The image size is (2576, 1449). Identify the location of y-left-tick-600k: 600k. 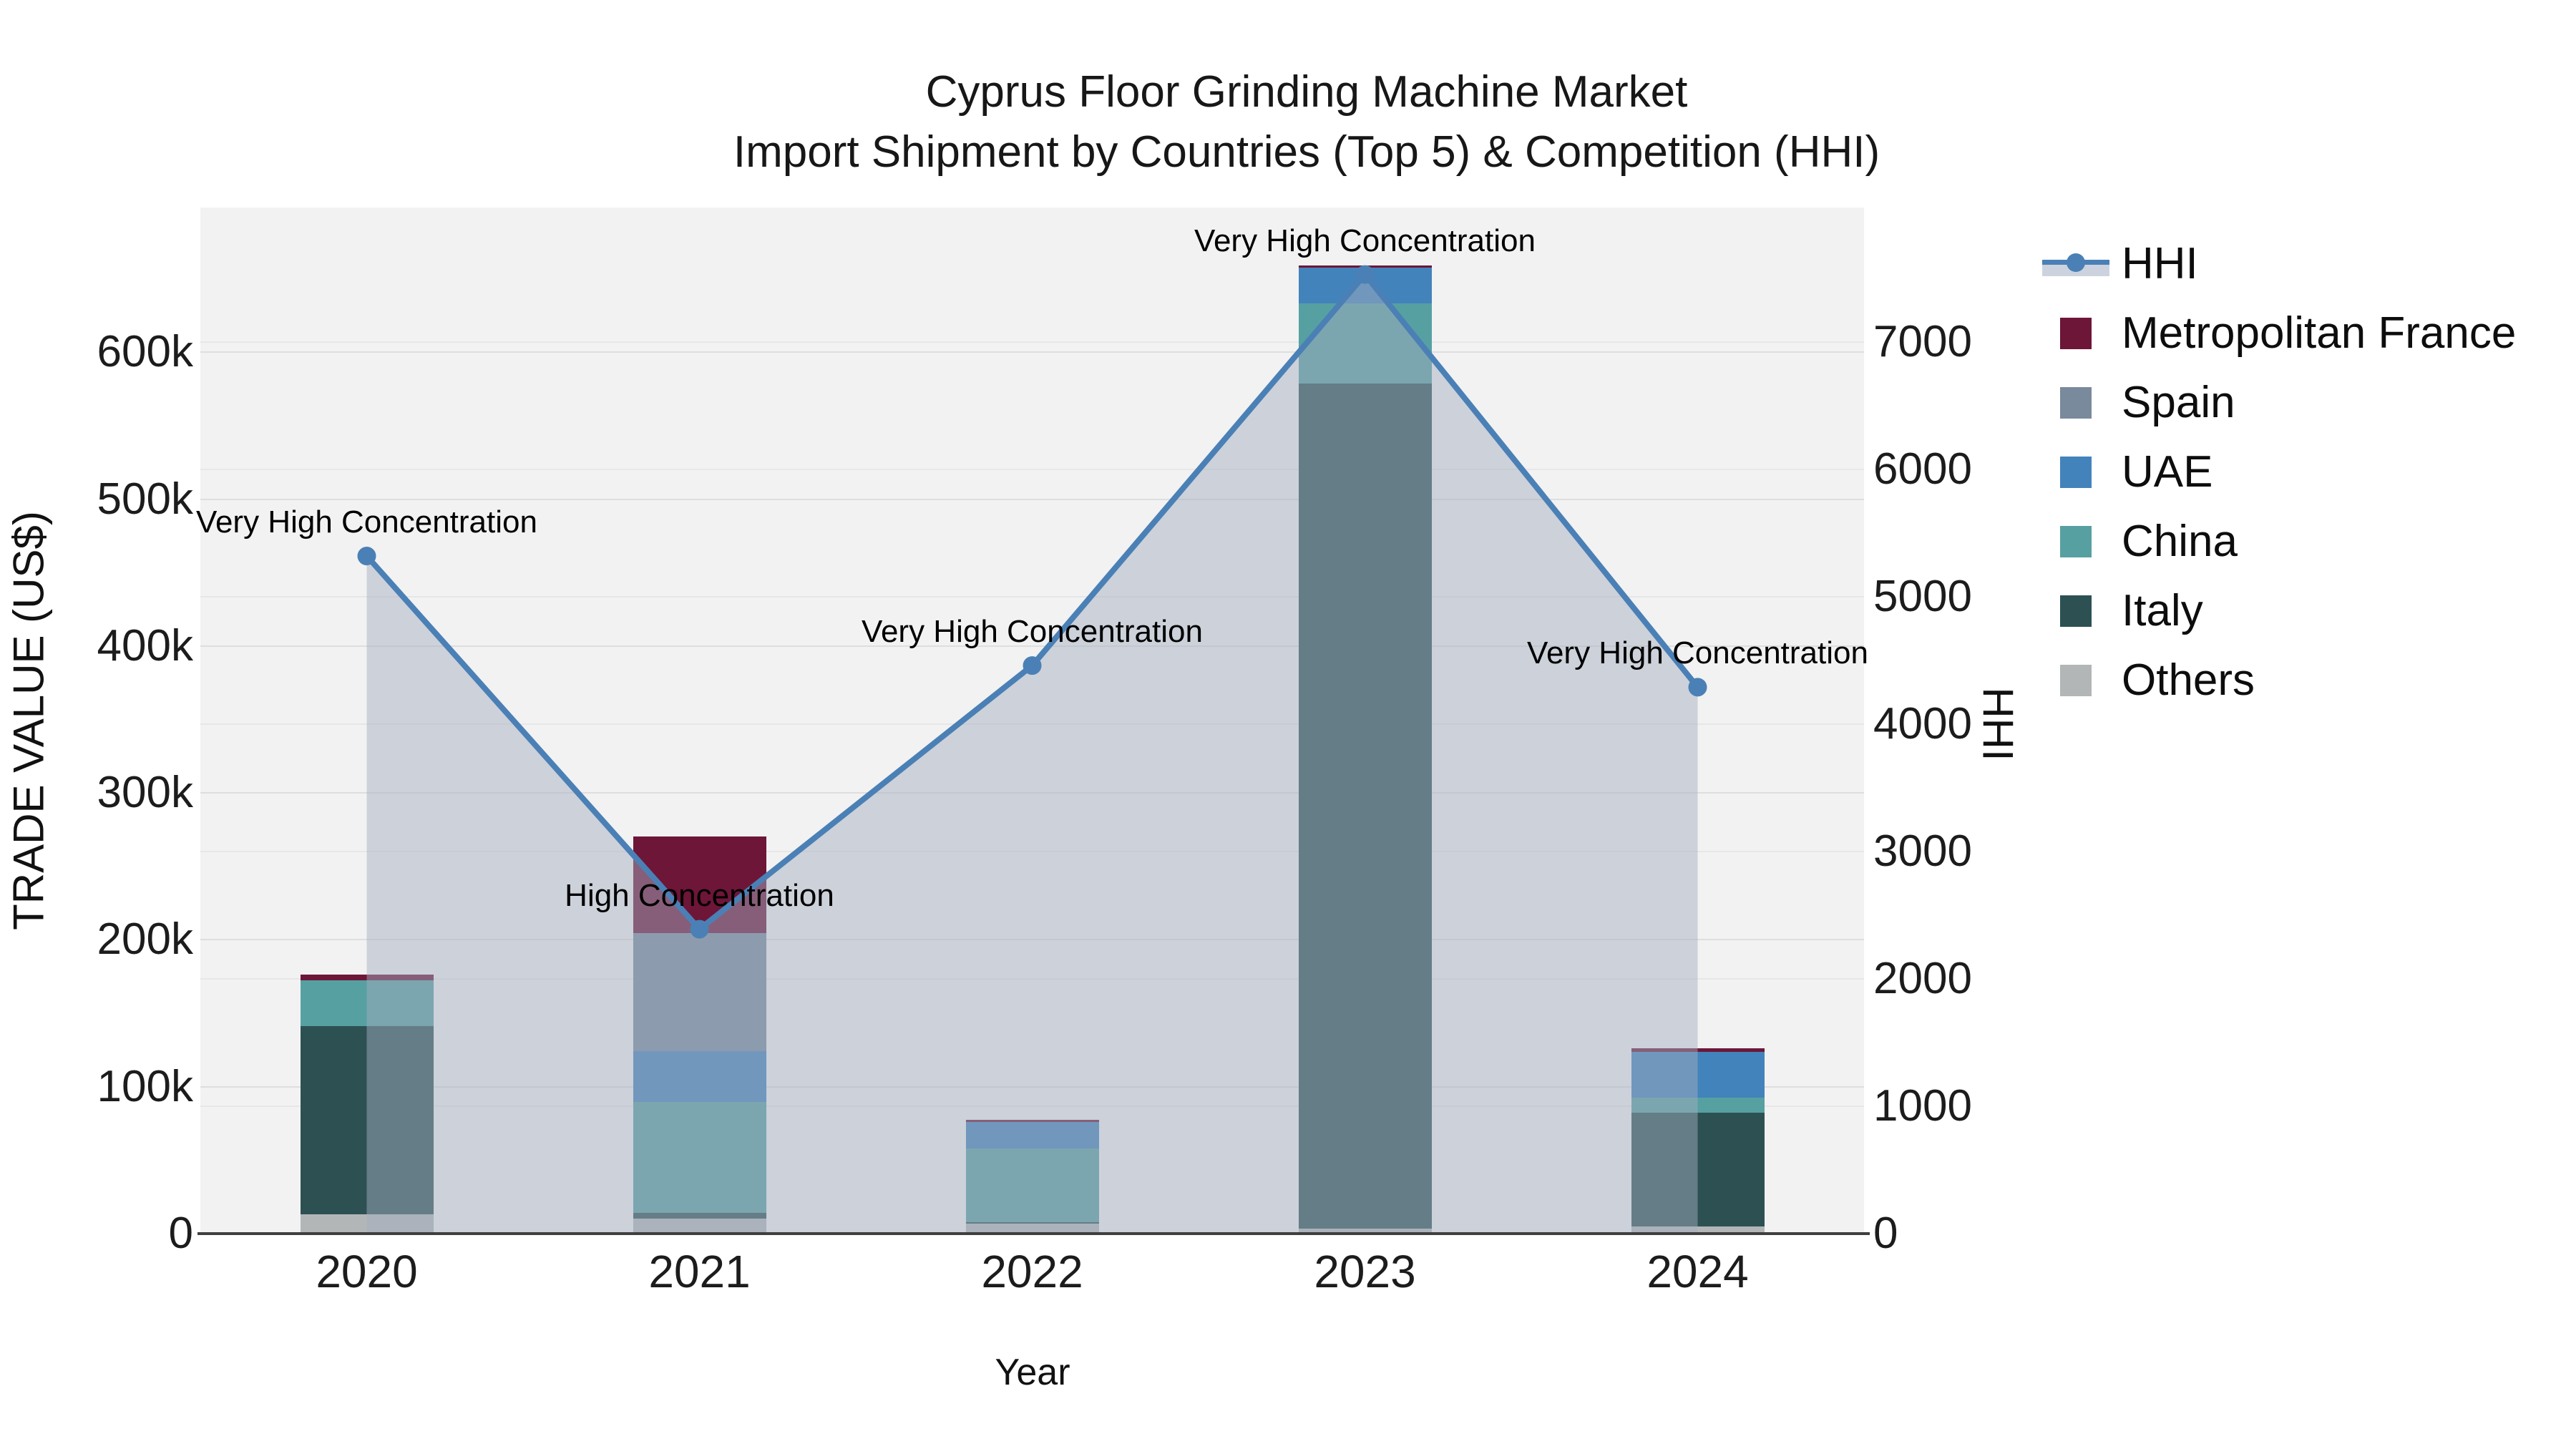
(145, 352).